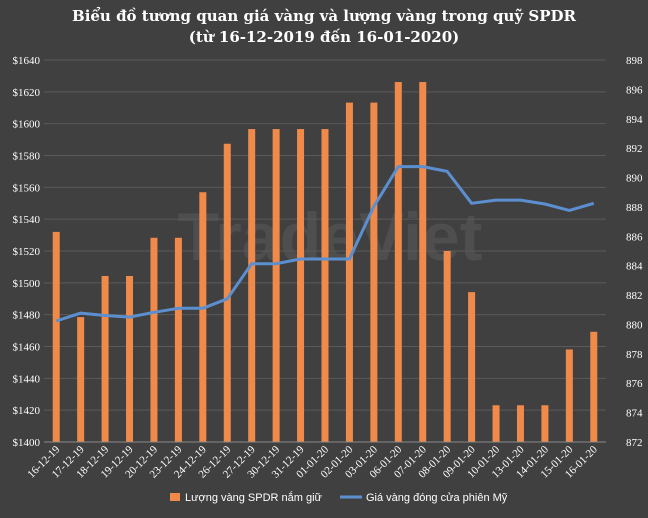  I want to click on left-tick-label: $1460, so click(27, 348).